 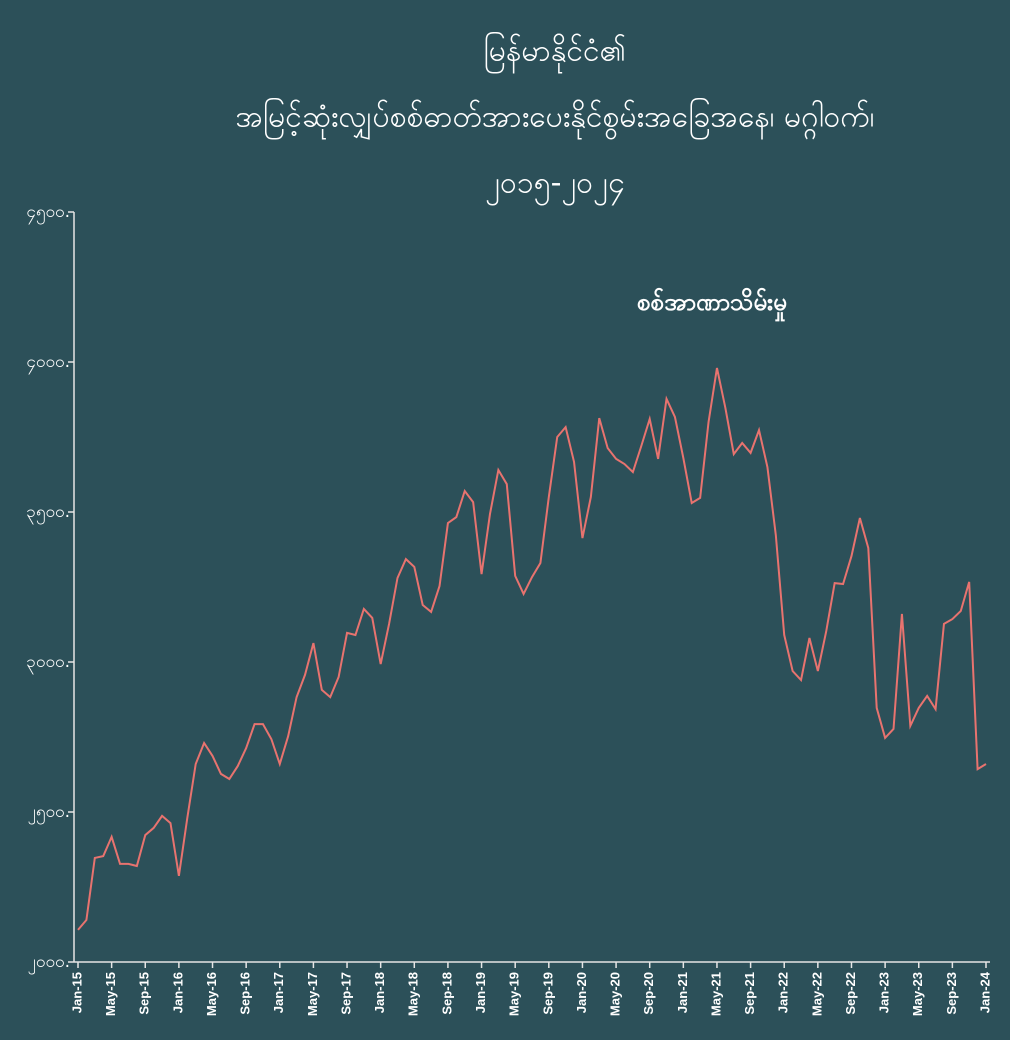 I want to click on x-tick-label: May-16, so click(x=211, y=994).